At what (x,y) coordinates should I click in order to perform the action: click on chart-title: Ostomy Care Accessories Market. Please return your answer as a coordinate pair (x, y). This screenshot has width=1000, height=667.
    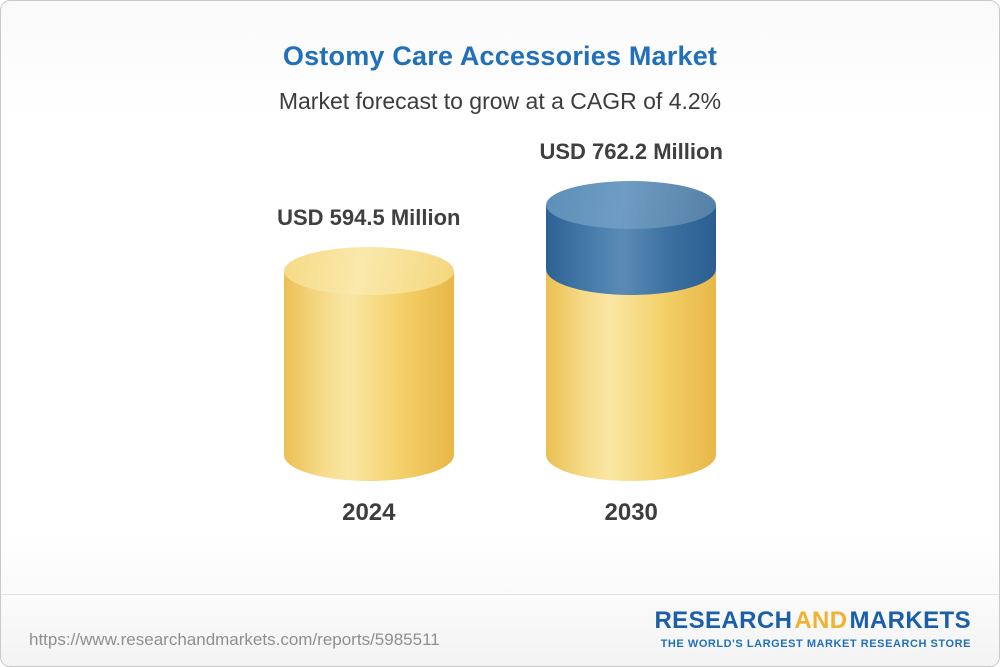
    Looking at the image, I should click on (500, 56).